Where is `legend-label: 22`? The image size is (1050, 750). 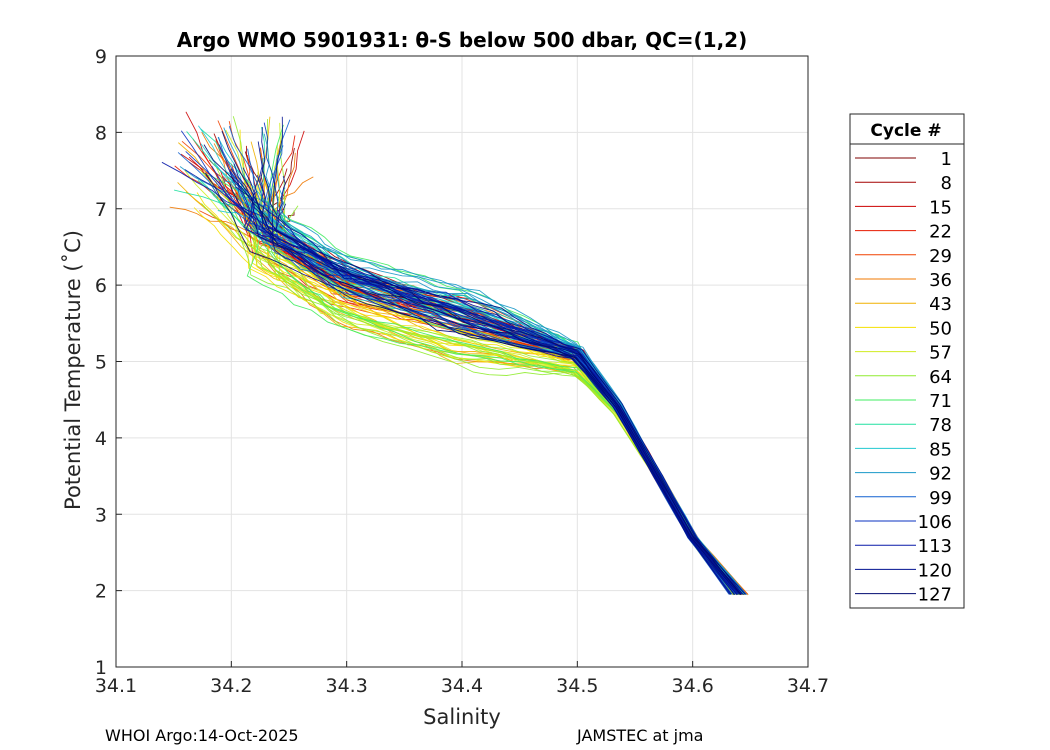
legend-label: 22 is located at coordinates (940, 232).